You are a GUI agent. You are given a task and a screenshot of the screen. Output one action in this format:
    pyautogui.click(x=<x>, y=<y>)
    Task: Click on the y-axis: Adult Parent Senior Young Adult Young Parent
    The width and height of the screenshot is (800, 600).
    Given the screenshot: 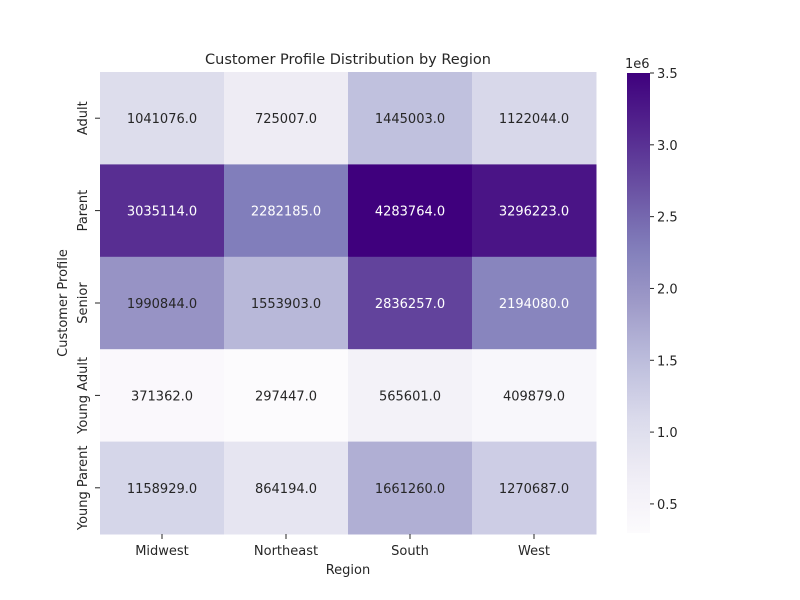 What is the action you would take?
    pyautogui.click(x=88, y=316)
    